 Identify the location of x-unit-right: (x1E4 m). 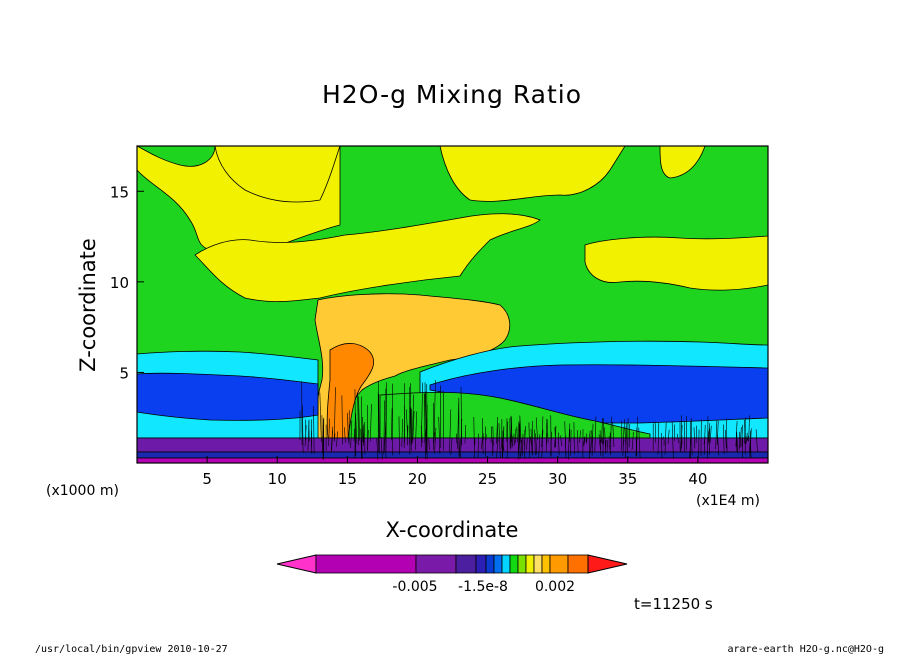
(728, 501).